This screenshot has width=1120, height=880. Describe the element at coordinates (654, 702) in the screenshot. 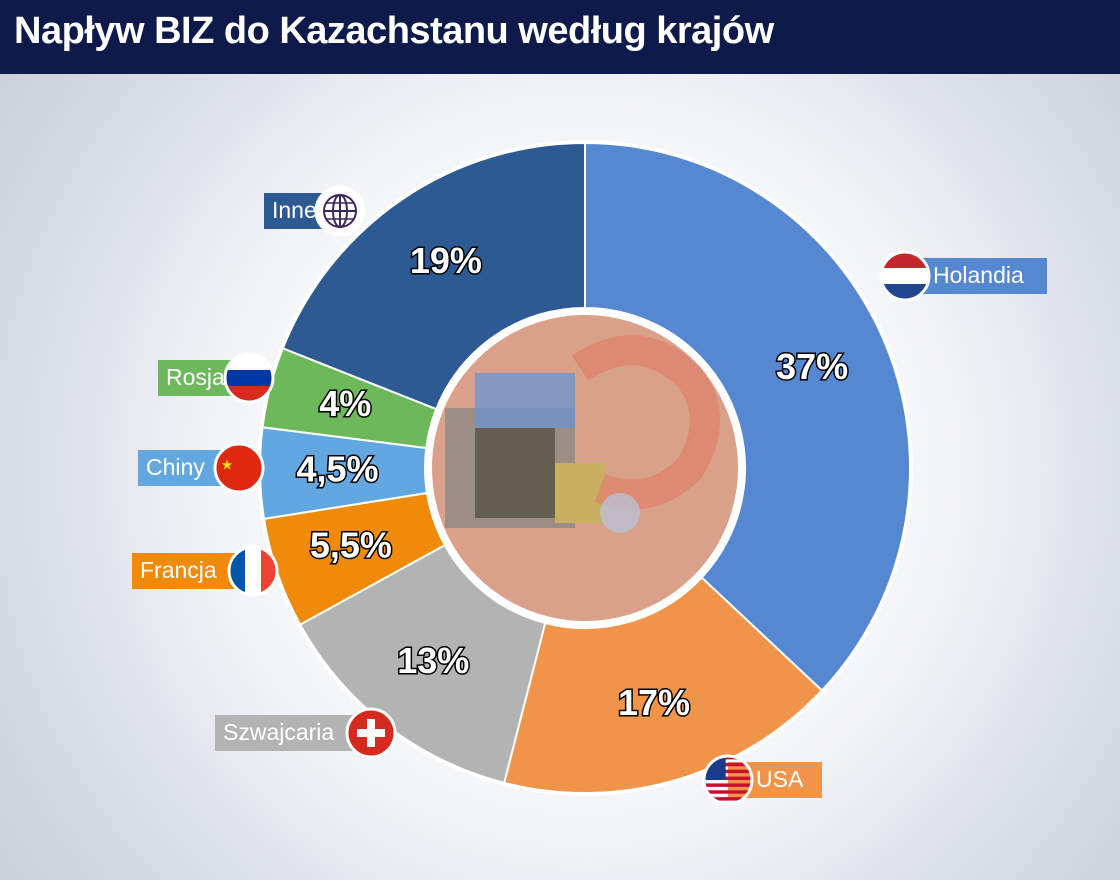

I see `slice-value-usa: 17%` at that location.